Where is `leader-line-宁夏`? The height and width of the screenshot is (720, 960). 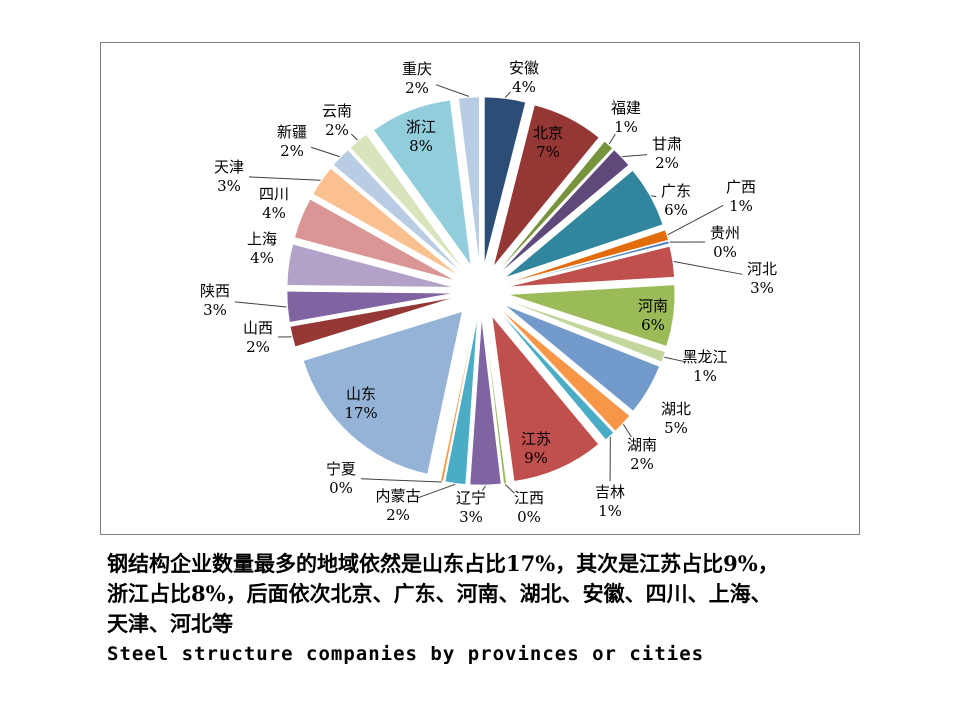 leader-line-宁夏 is located at coordinates (401, 480).